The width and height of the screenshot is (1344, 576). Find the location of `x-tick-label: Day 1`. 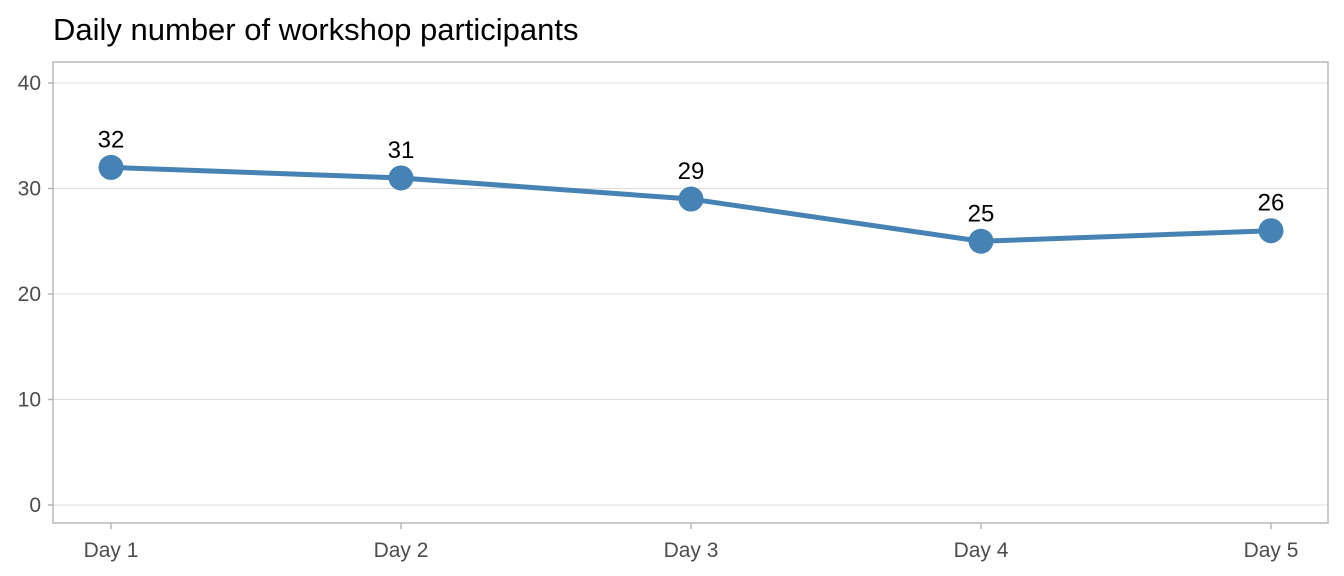

x-tick-label: Day 1 is located at coordinates (111, 550).